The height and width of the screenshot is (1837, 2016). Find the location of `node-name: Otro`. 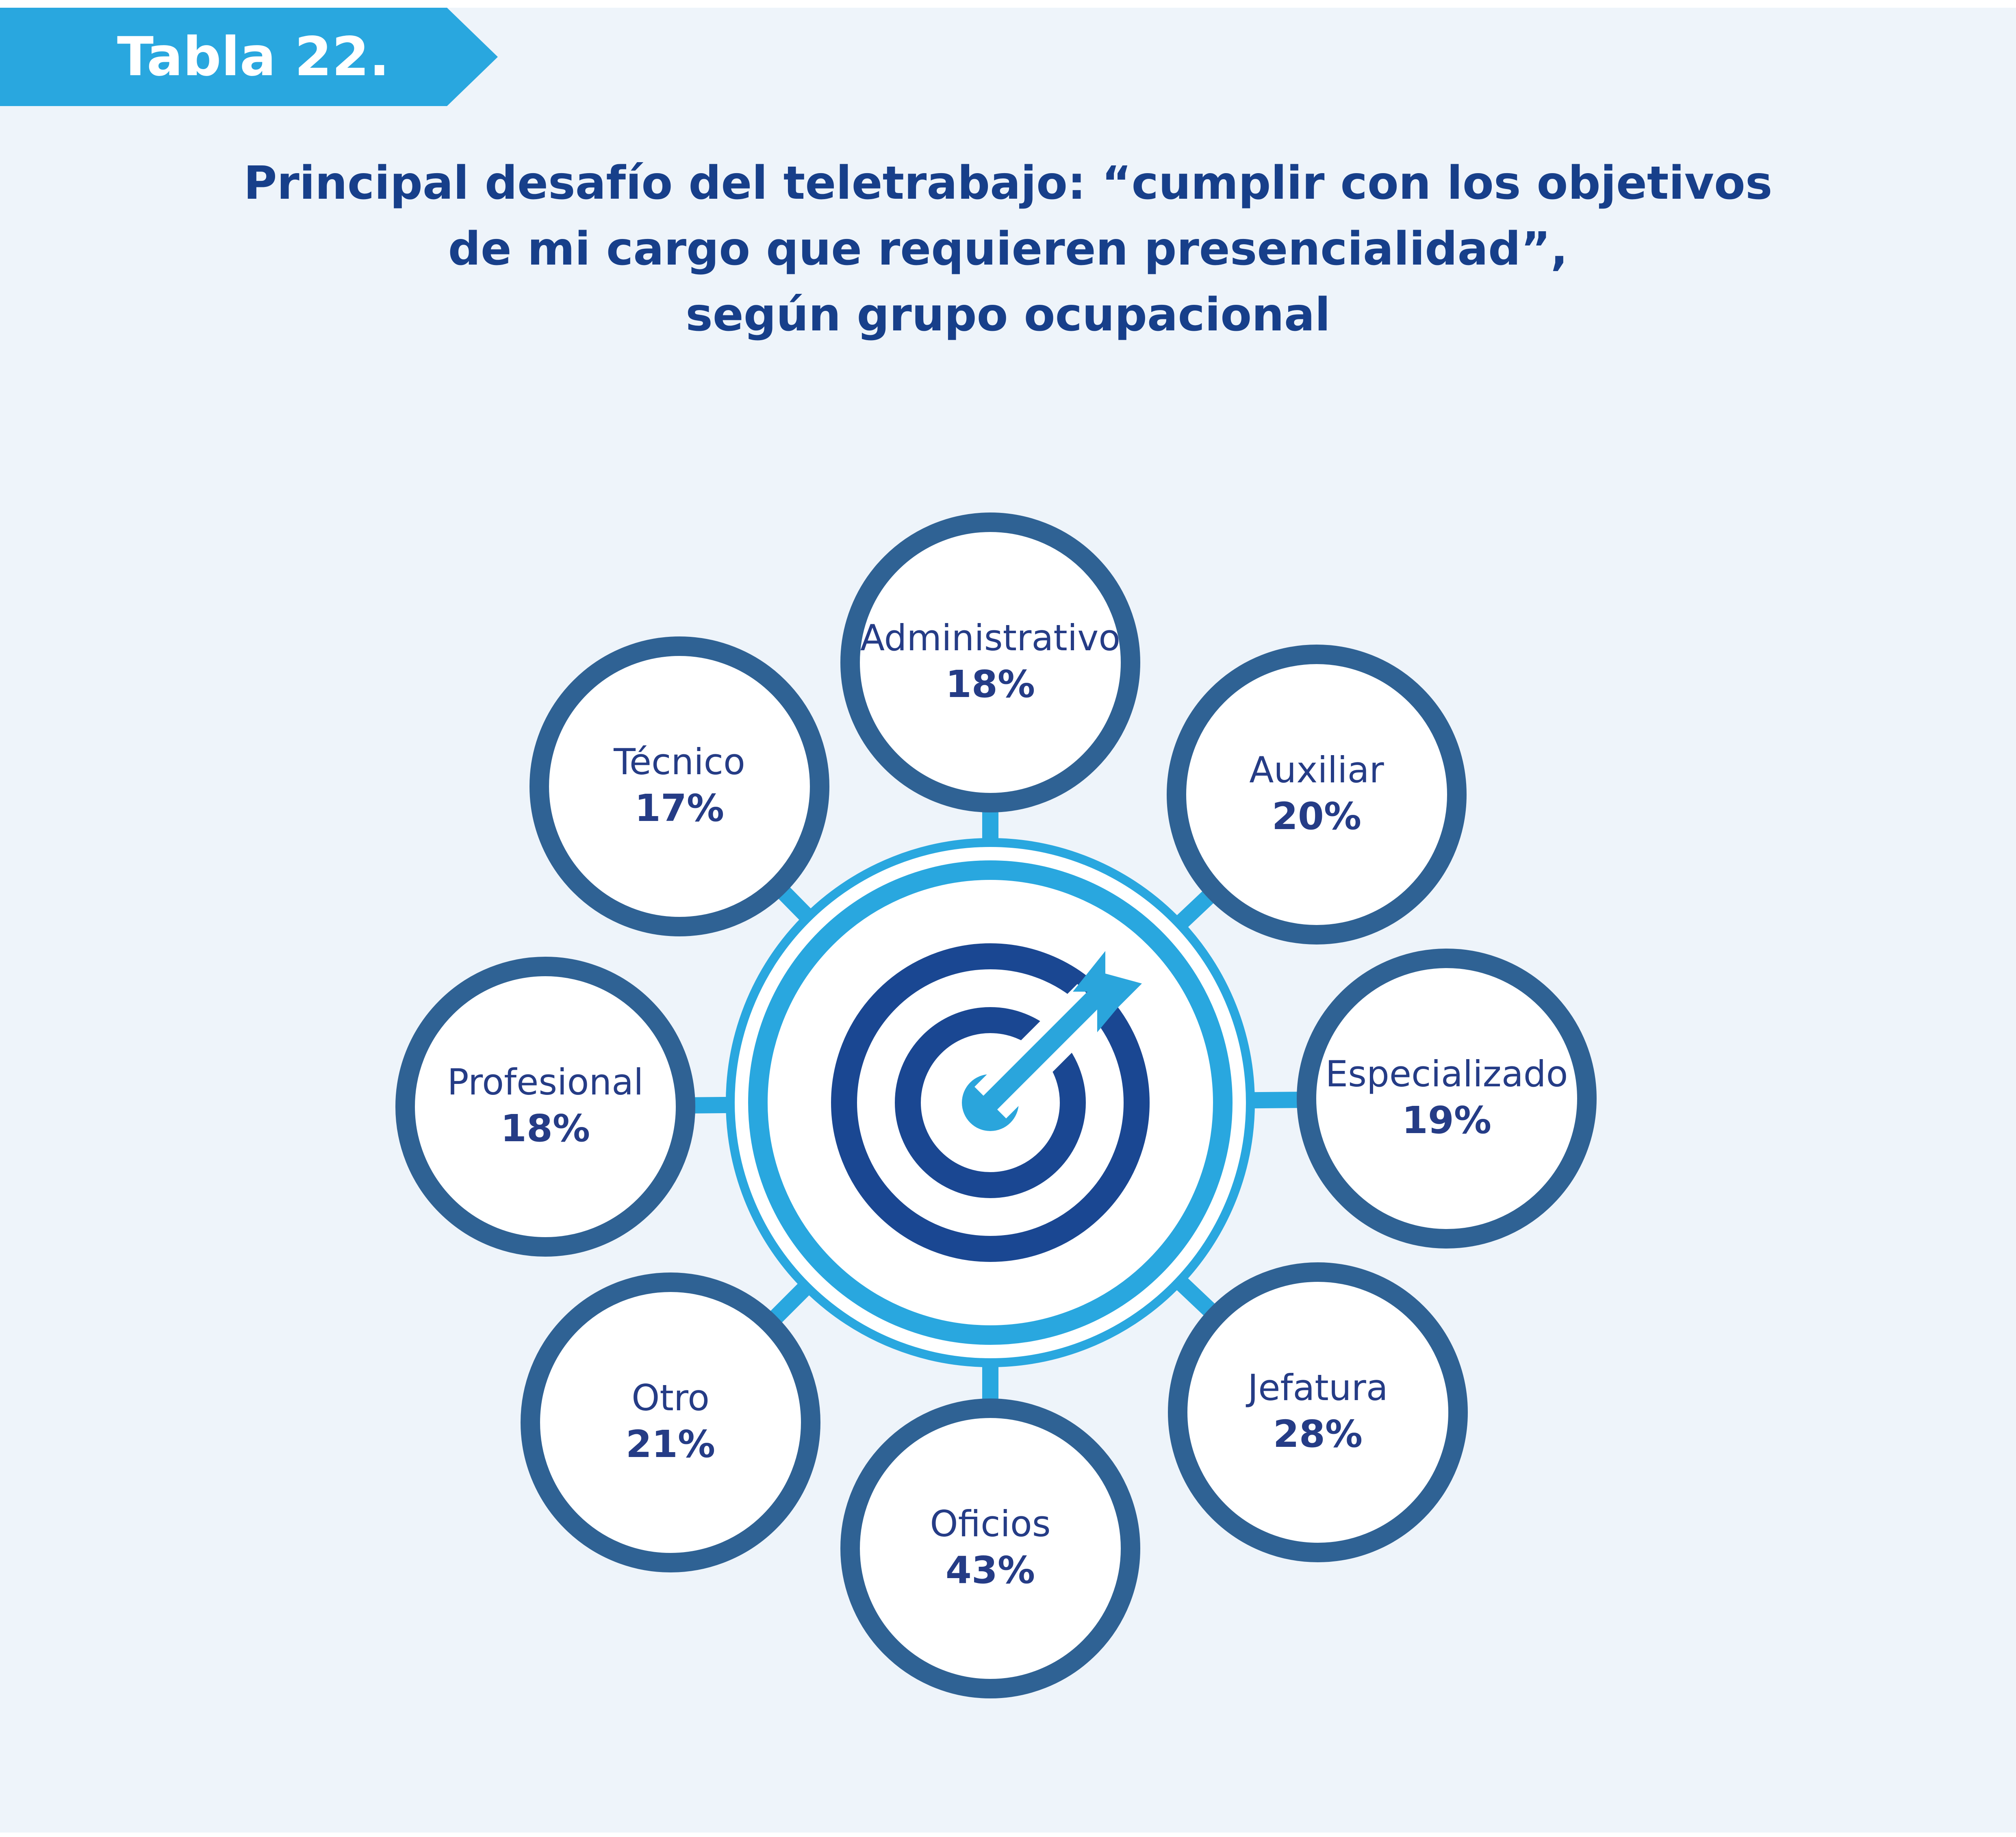

node-name: Otro is located at coordinates (671, 1398).